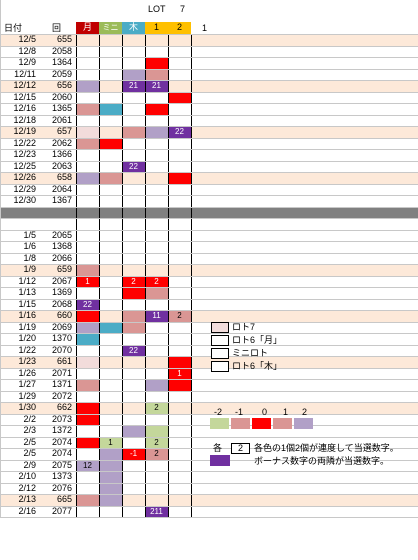 The image size is (418, 560). What do you see at coordinates (209, 63) in the screenshot?
I see `table-row: 12/9 1364` at bounding box center [209, 63].